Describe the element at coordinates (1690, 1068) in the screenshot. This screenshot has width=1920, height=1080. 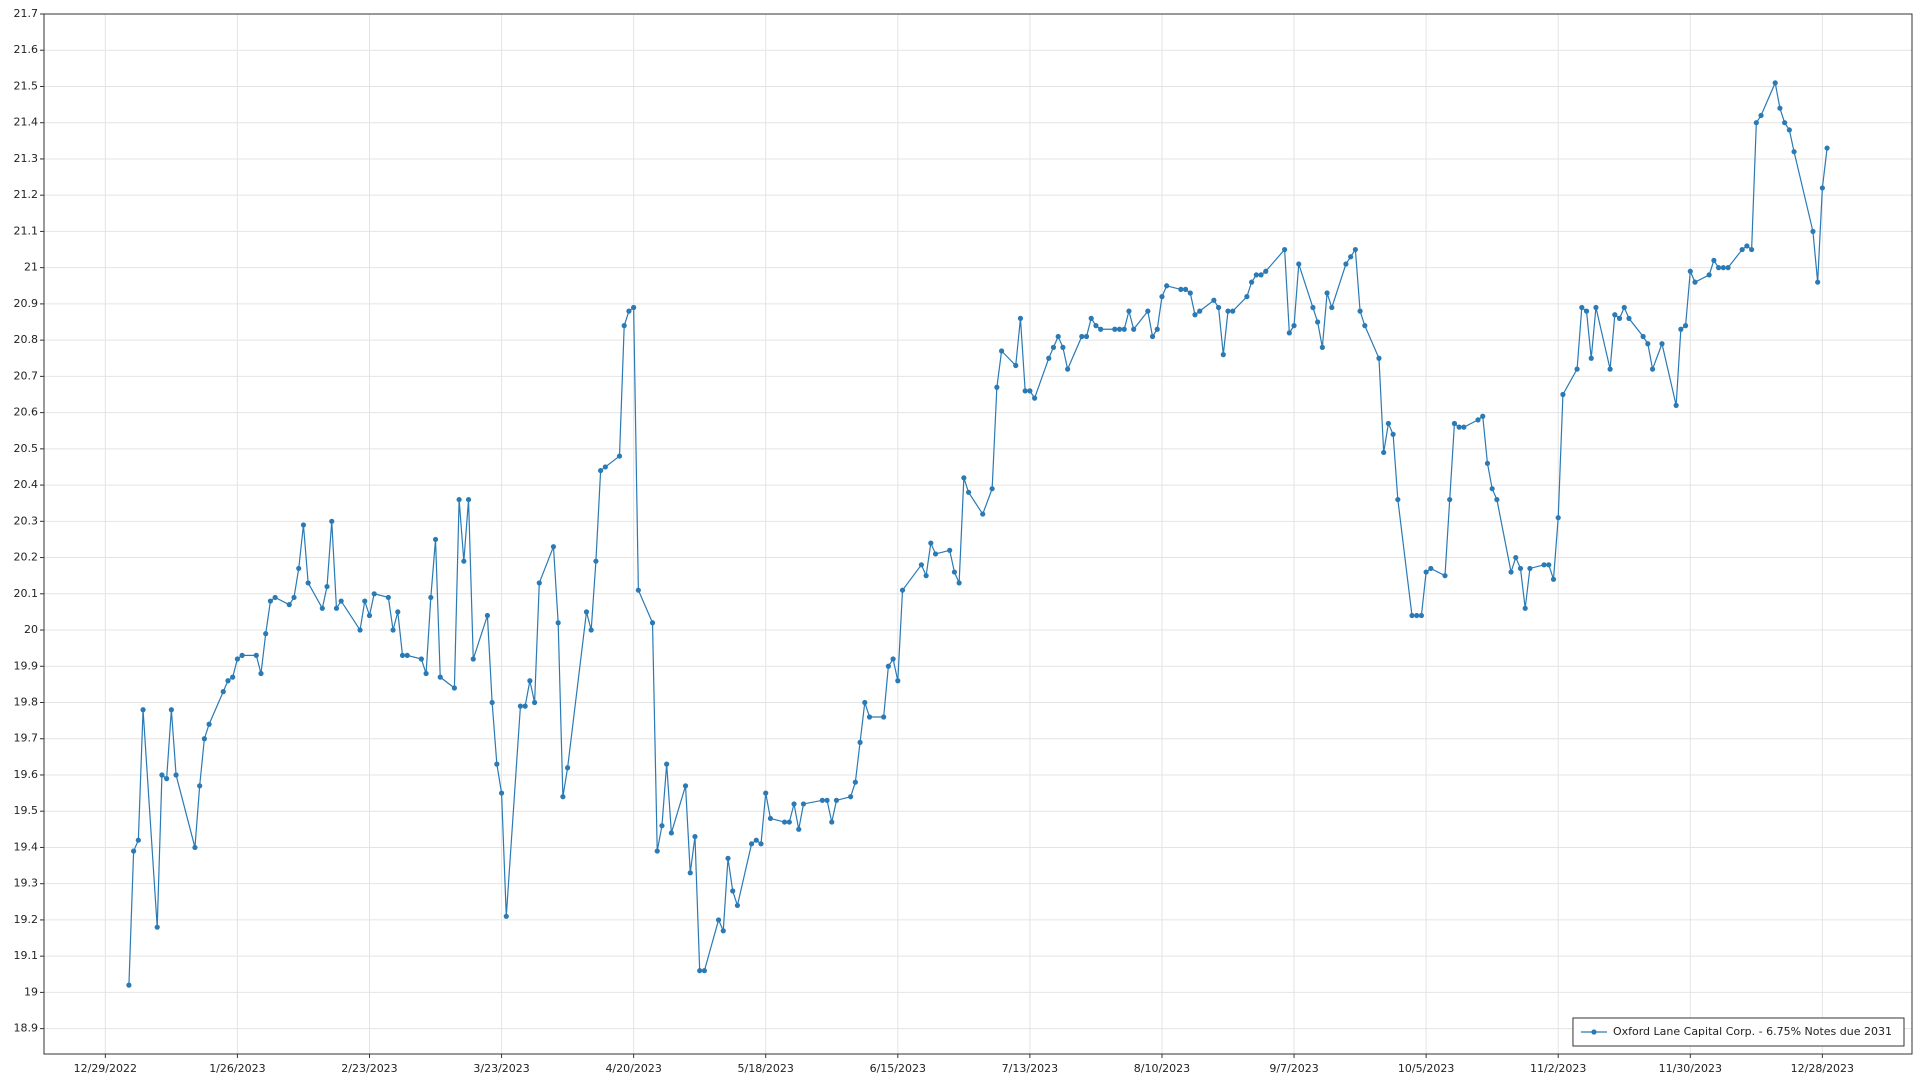
I see `x-tick-label: 11/30/2023` at that location.